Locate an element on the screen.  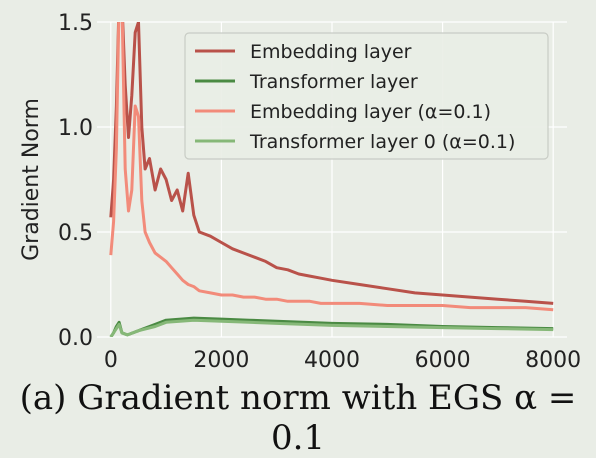
x-tick-label: 0 is located at coordinates (111, 360).